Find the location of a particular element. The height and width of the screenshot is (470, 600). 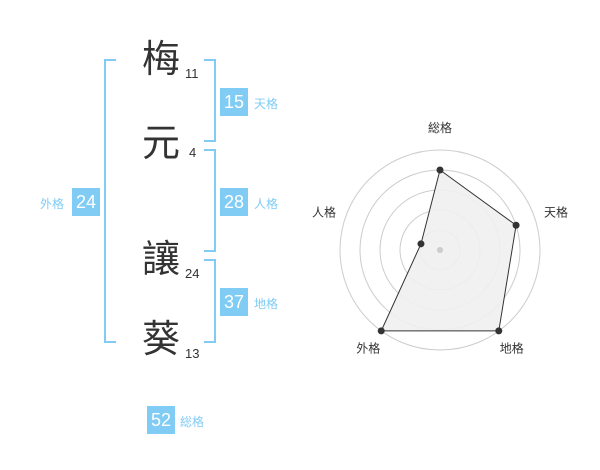

stroke-count-1: 11 is located at coordinates (192, 73).